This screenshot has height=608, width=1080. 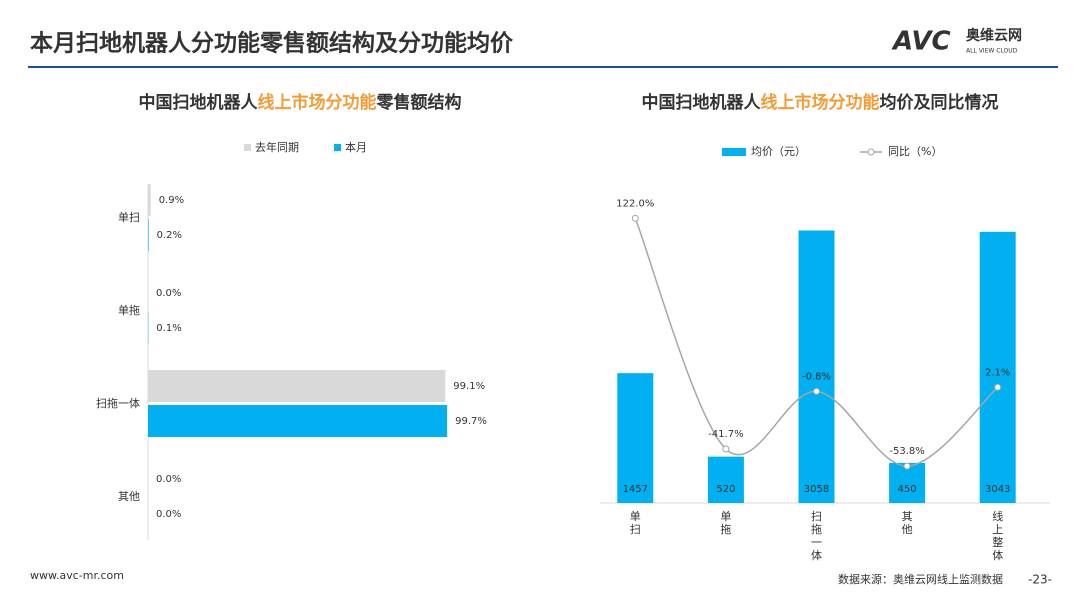 What do you see at coordinates (277, 147) in the screenshot?
I see `legend-label: 去年同期` at bounding box center [277, 147].